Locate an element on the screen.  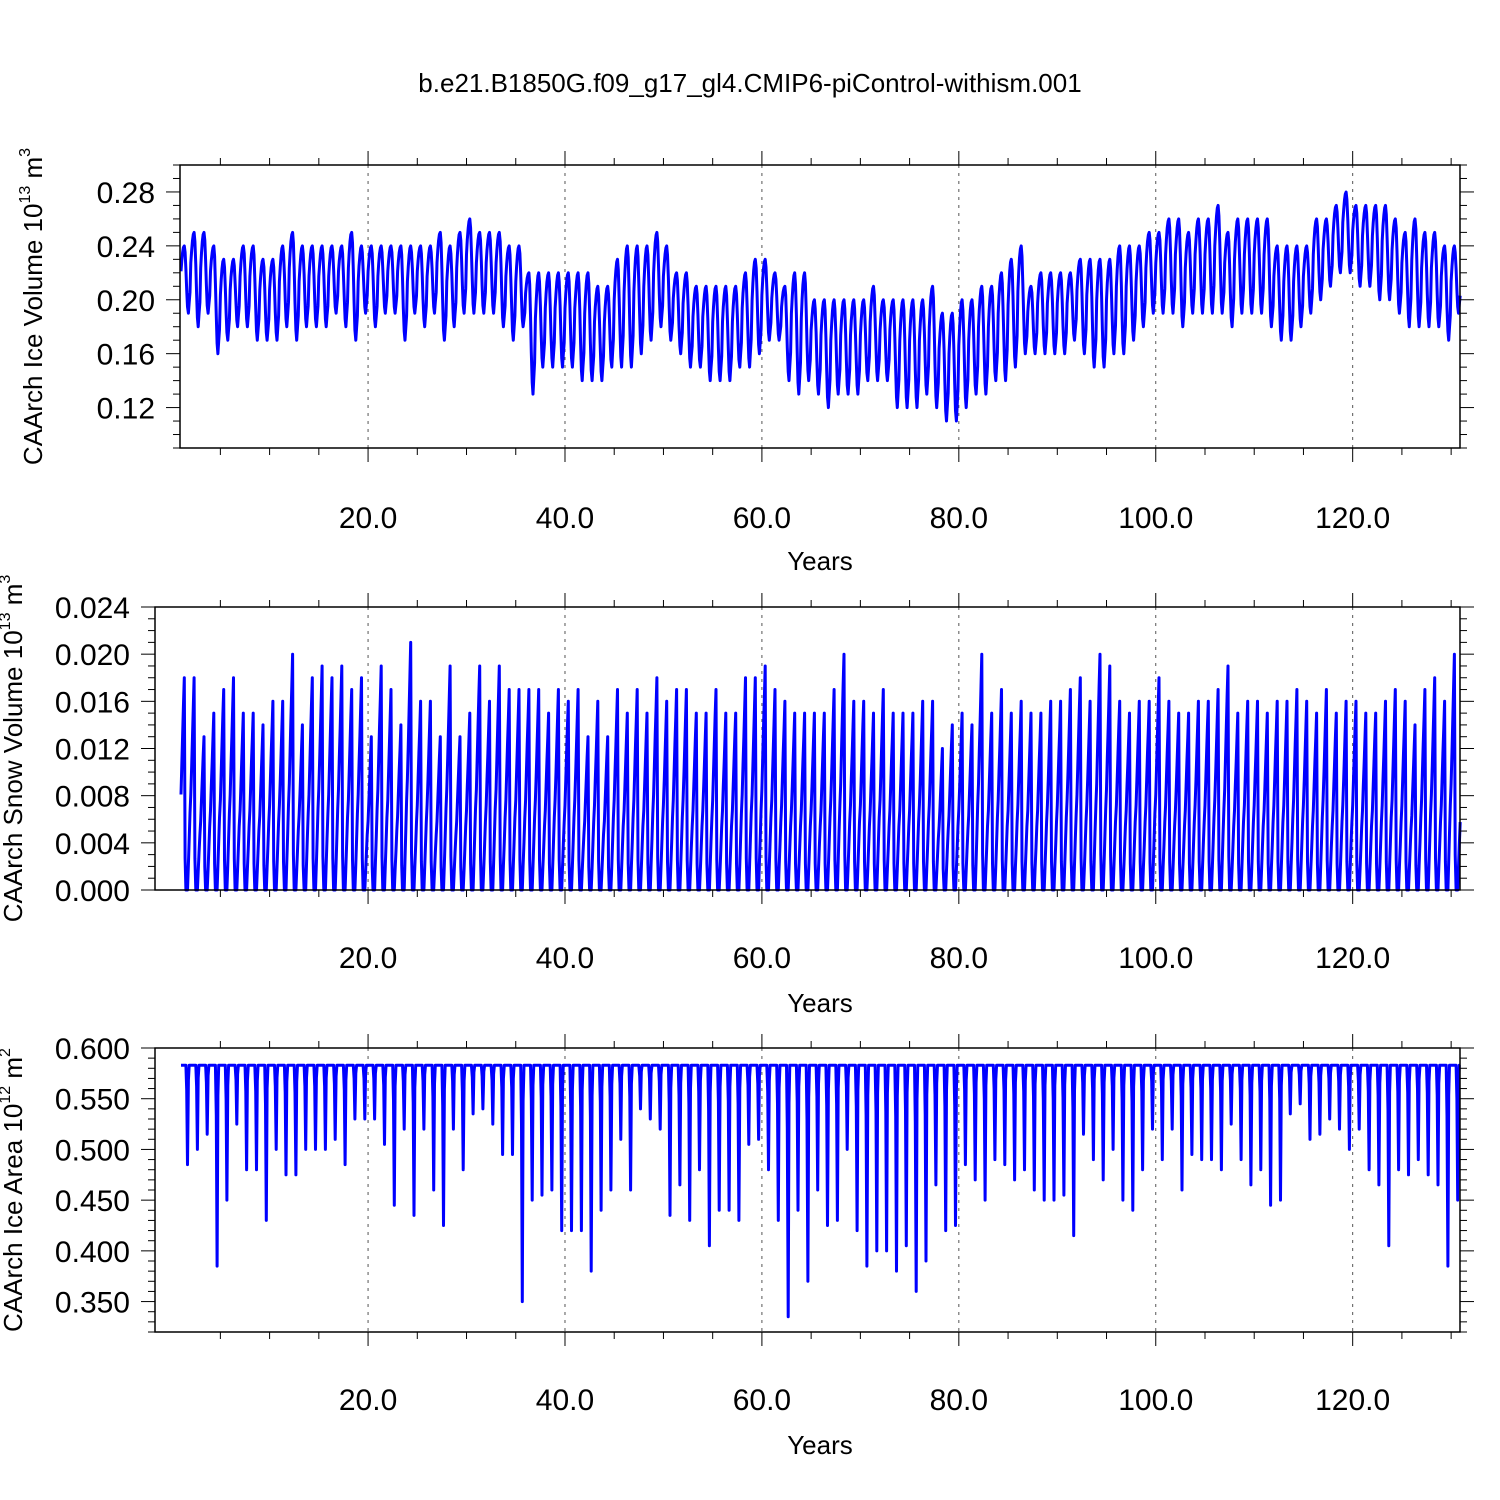
y-tick-label: 0.000 is located at coordinates (92, 891).